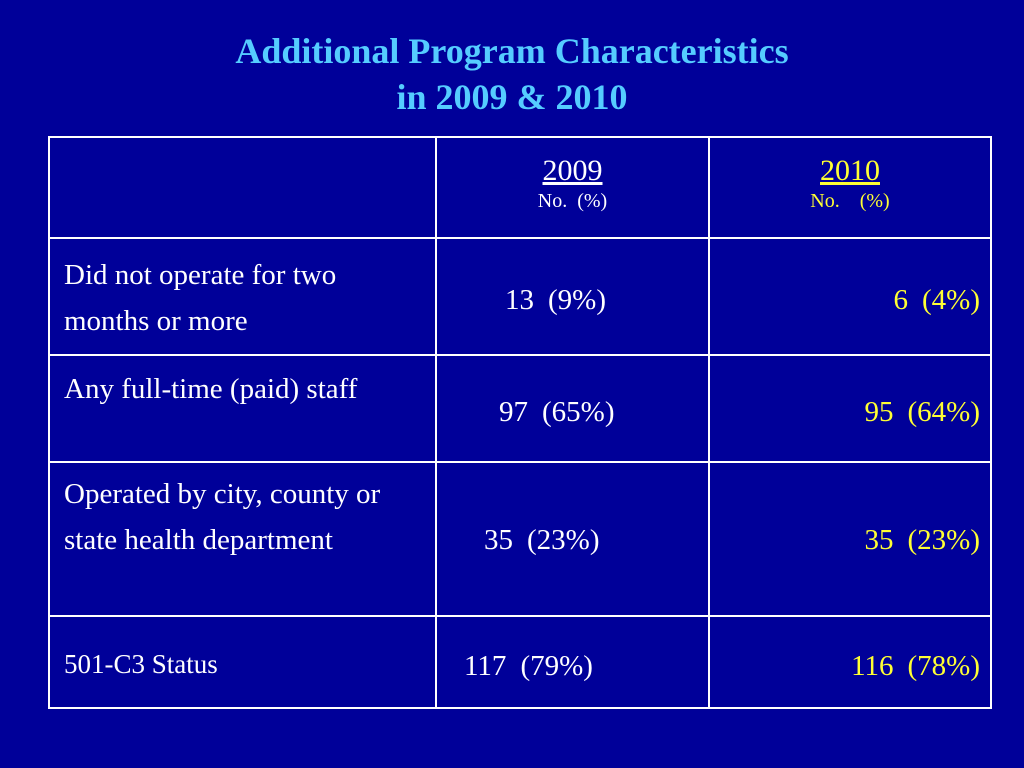 This screenshot has width=1024, height=768. What do you see at coordinates (556, 666) in the screenshot?
I see `row-4-2009-pct: (79%)` at bounding box center [556, 666].